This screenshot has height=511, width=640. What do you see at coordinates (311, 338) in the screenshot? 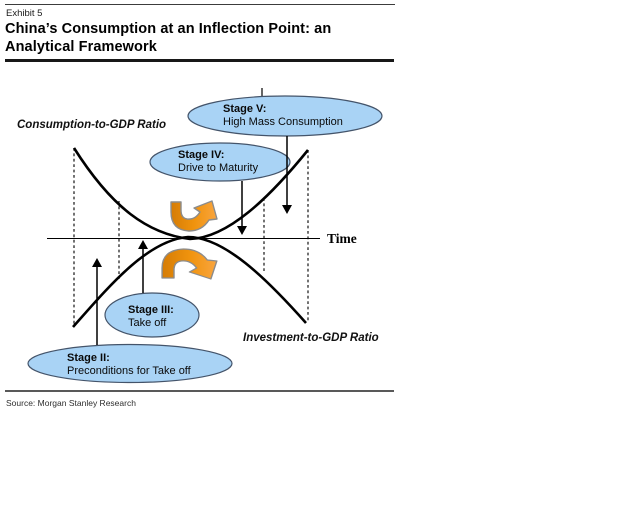
I see `investment-axis-label: Investment-to-GDP Ratio` at bounding box center [311, 338].